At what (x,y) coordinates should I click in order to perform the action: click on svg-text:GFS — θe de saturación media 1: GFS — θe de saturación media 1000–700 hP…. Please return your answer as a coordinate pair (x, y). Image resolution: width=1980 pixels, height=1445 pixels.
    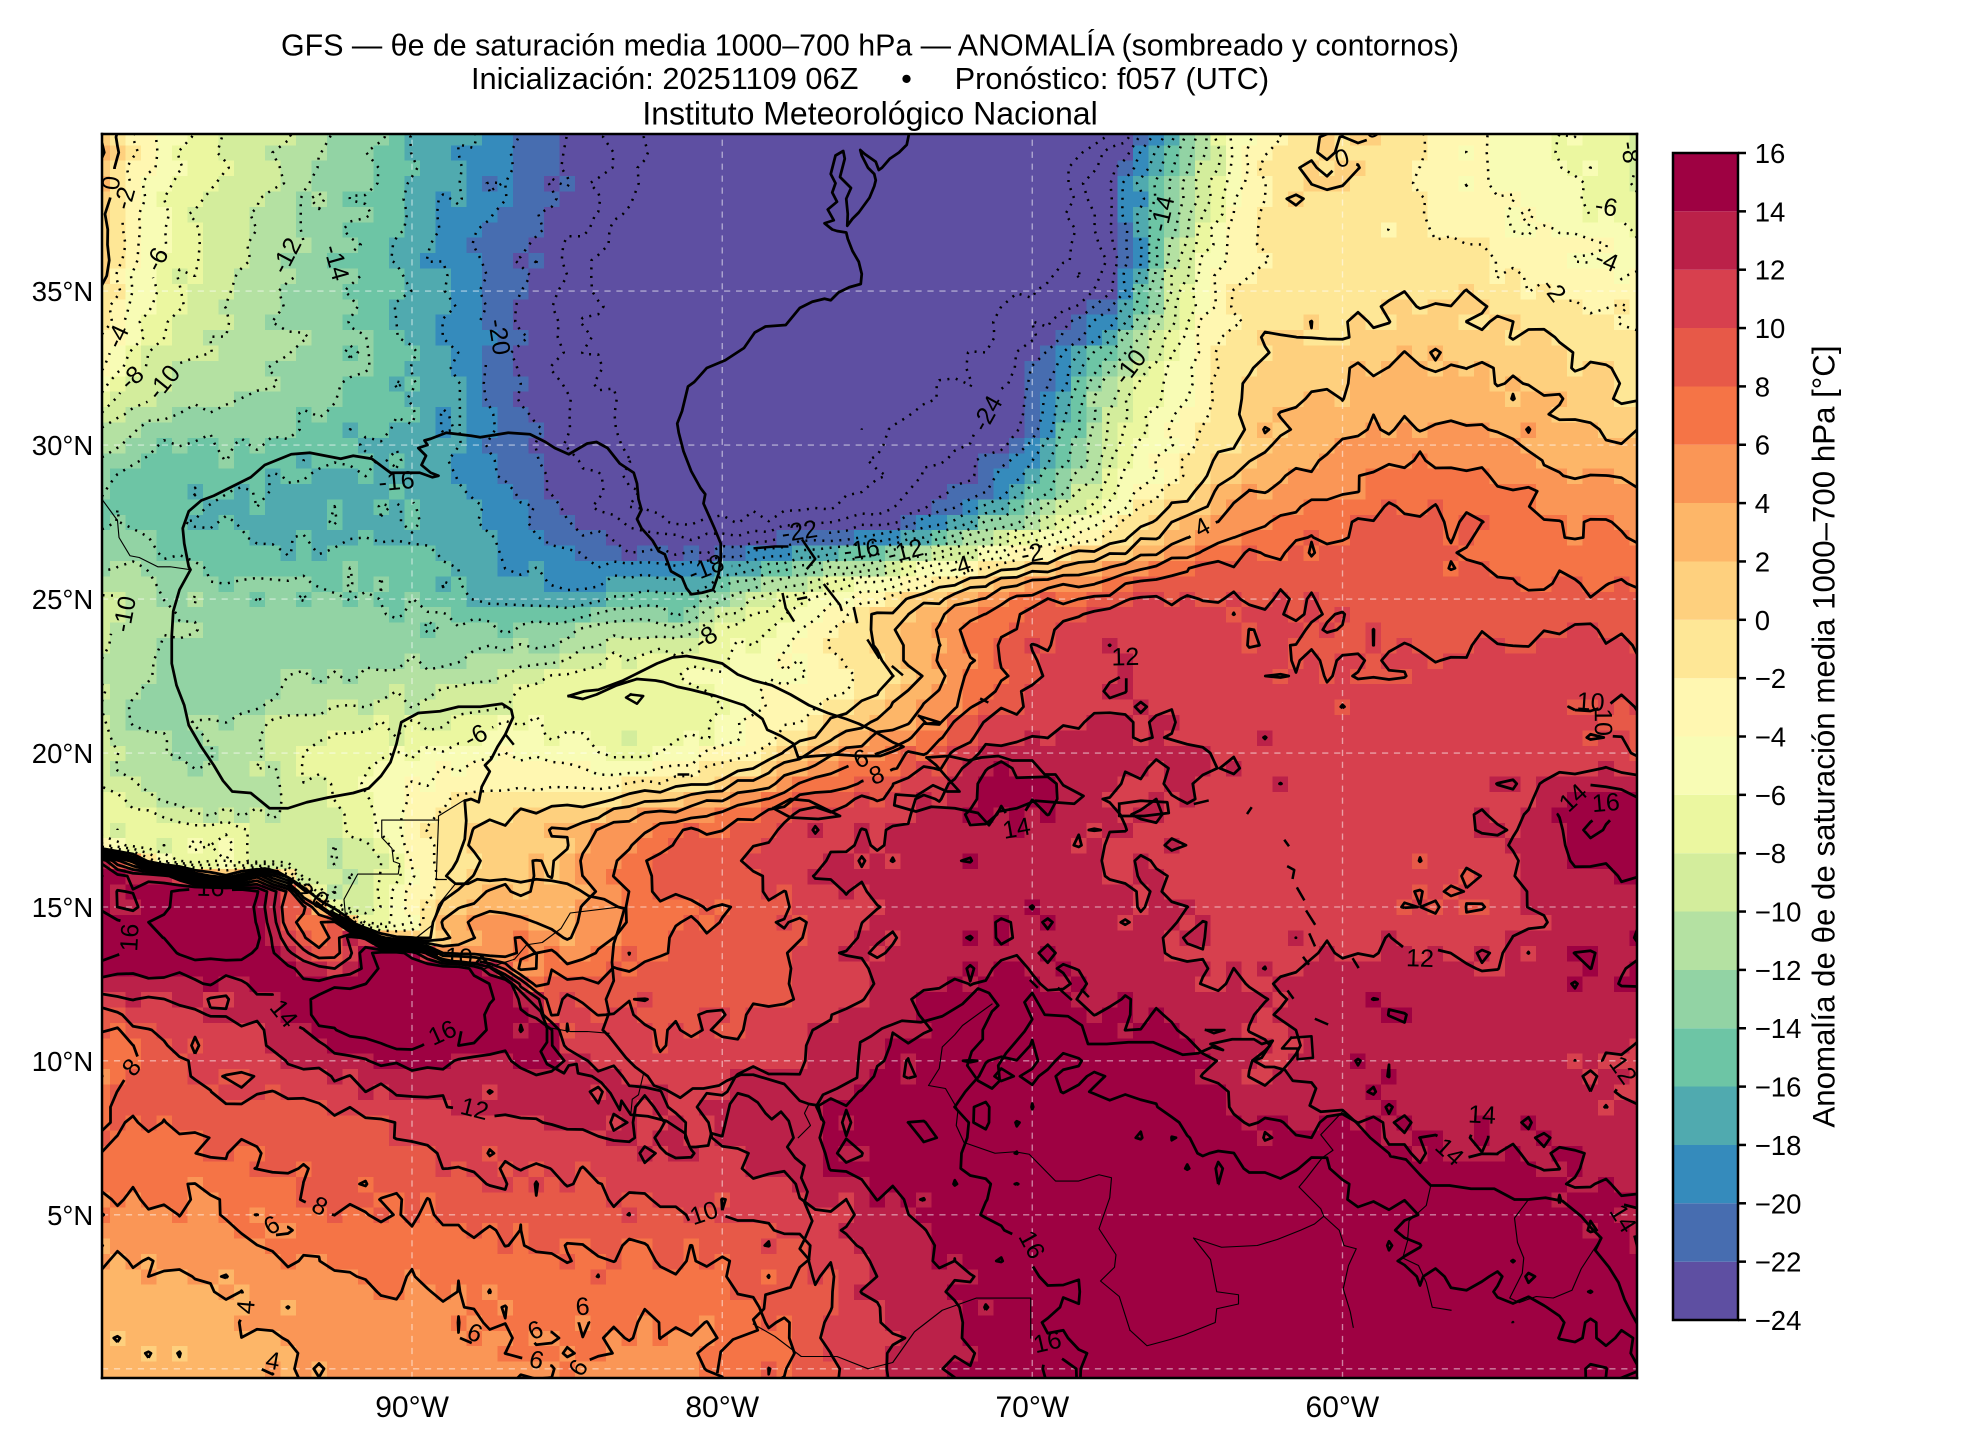
    Looking at the image, I should click on (870, 46).